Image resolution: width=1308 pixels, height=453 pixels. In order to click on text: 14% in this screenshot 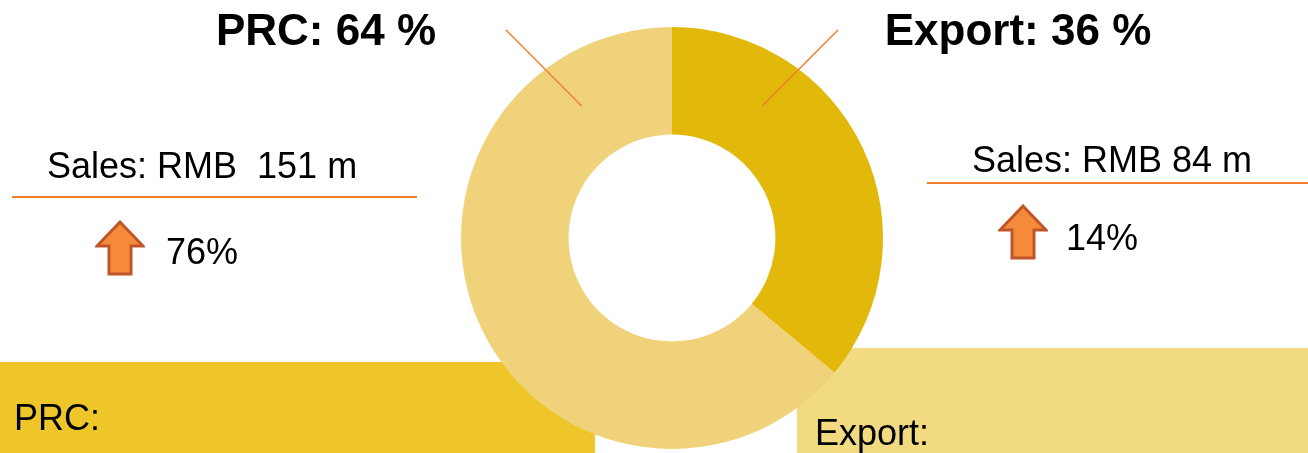, I will do `click(1102, 237)`.